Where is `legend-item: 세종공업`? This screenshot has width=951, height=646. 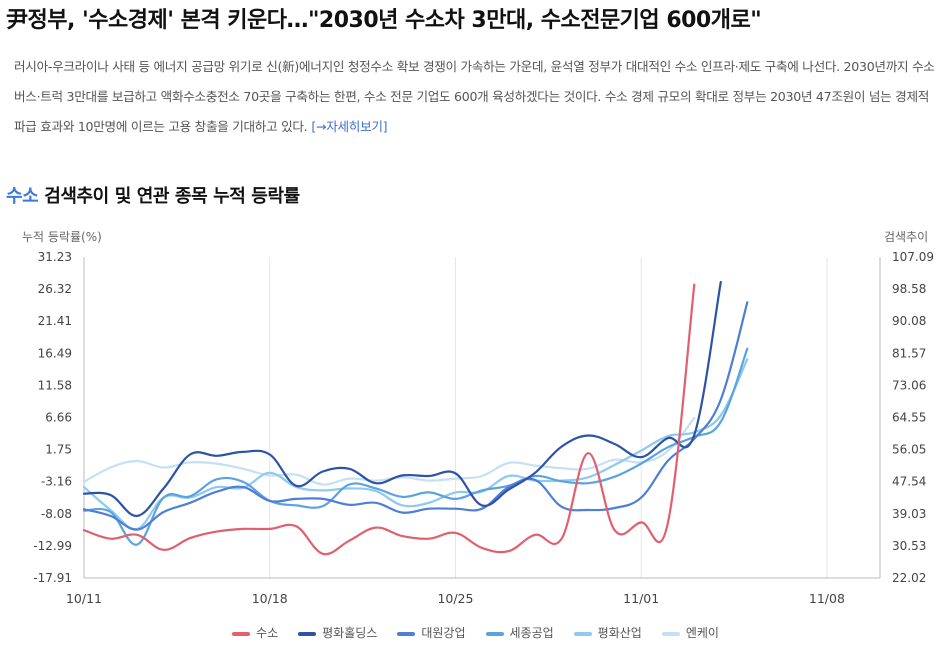
legend-item: 세종공업 is located at coordinates (519, 632).